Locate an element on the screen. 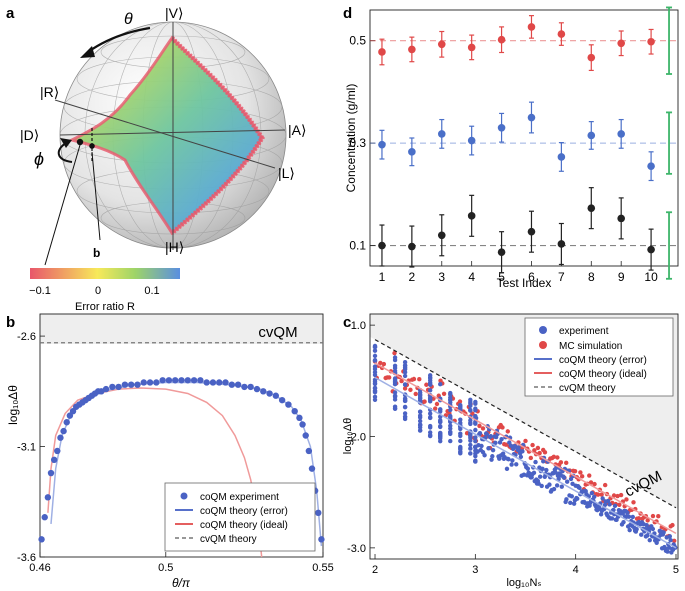 The height and width of the screenshot is (591, 685). phi-arrow-head is located at coordinates (66, 143).